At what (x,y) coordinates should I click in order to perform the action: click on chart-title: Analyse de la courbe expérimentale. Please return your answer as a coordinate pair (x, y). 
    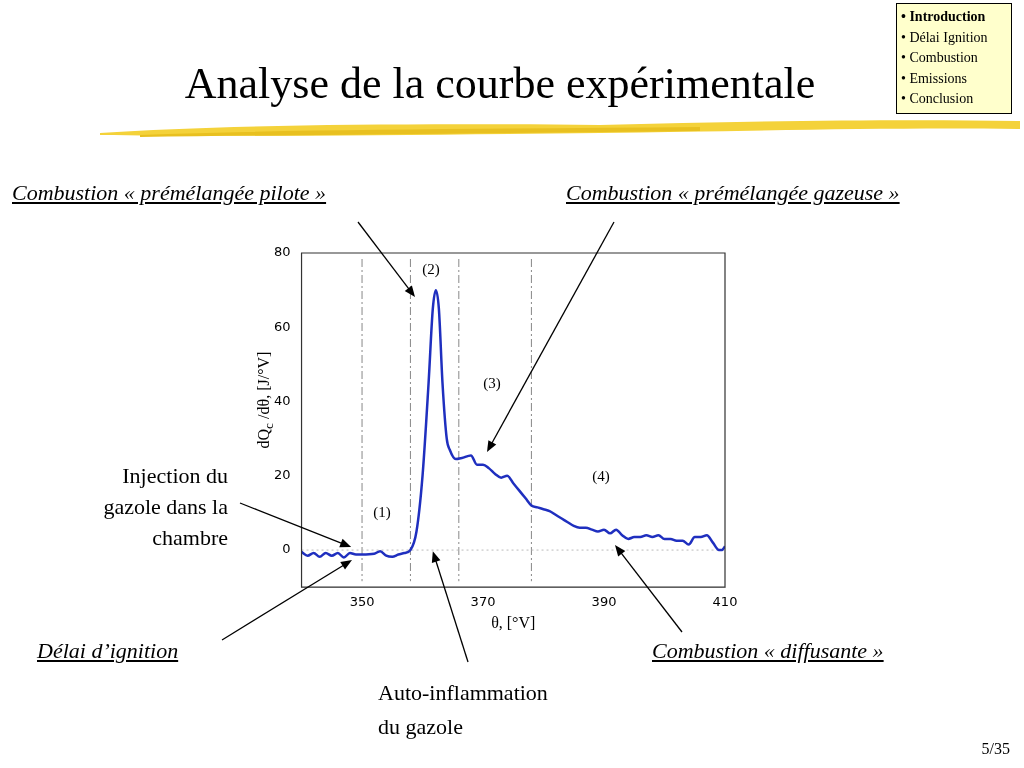
    Looking at the image, I should click on (500, 83).